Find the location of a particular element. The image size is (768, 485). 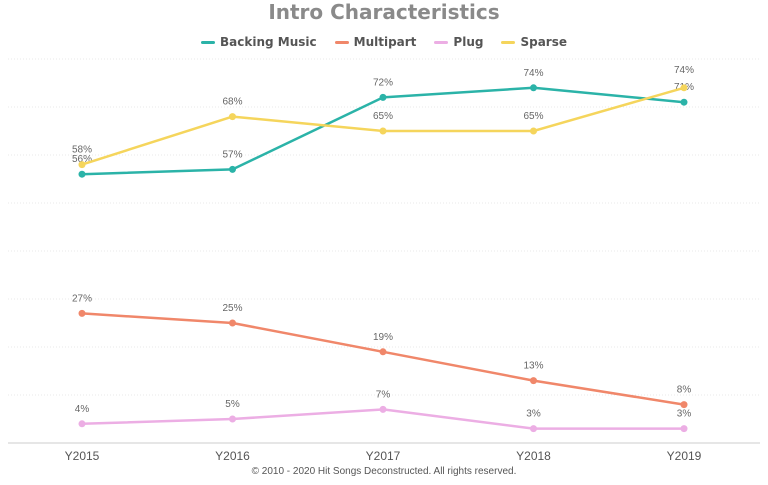

data-label: 5% is located at coordinates (232, 404).